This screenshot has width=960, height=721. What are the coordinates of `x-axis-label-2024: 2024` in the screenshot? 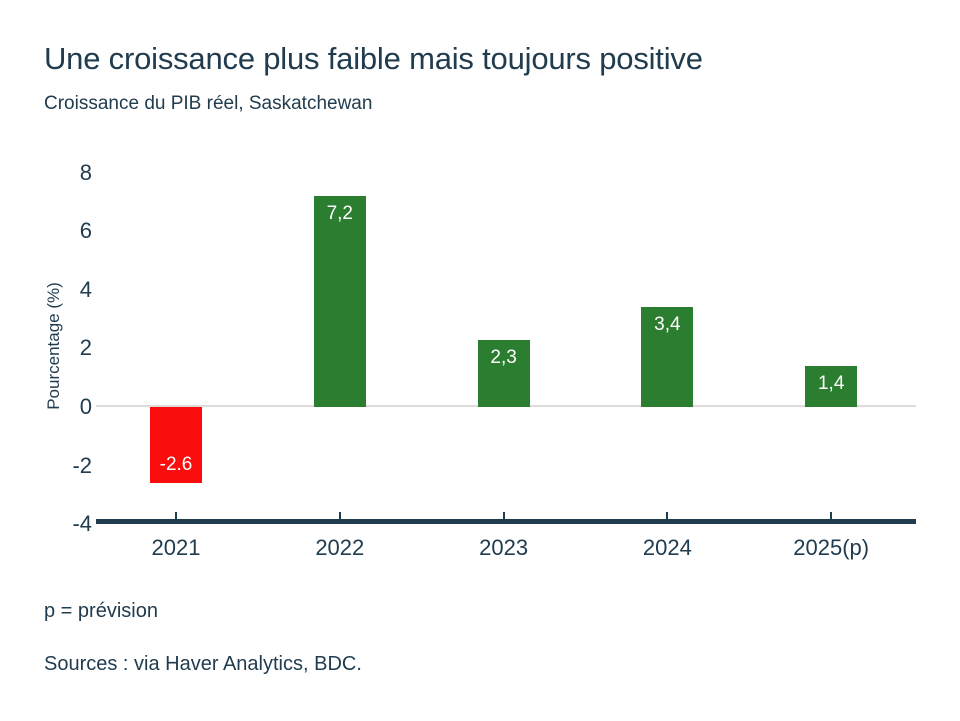 It's located at (667, 547).